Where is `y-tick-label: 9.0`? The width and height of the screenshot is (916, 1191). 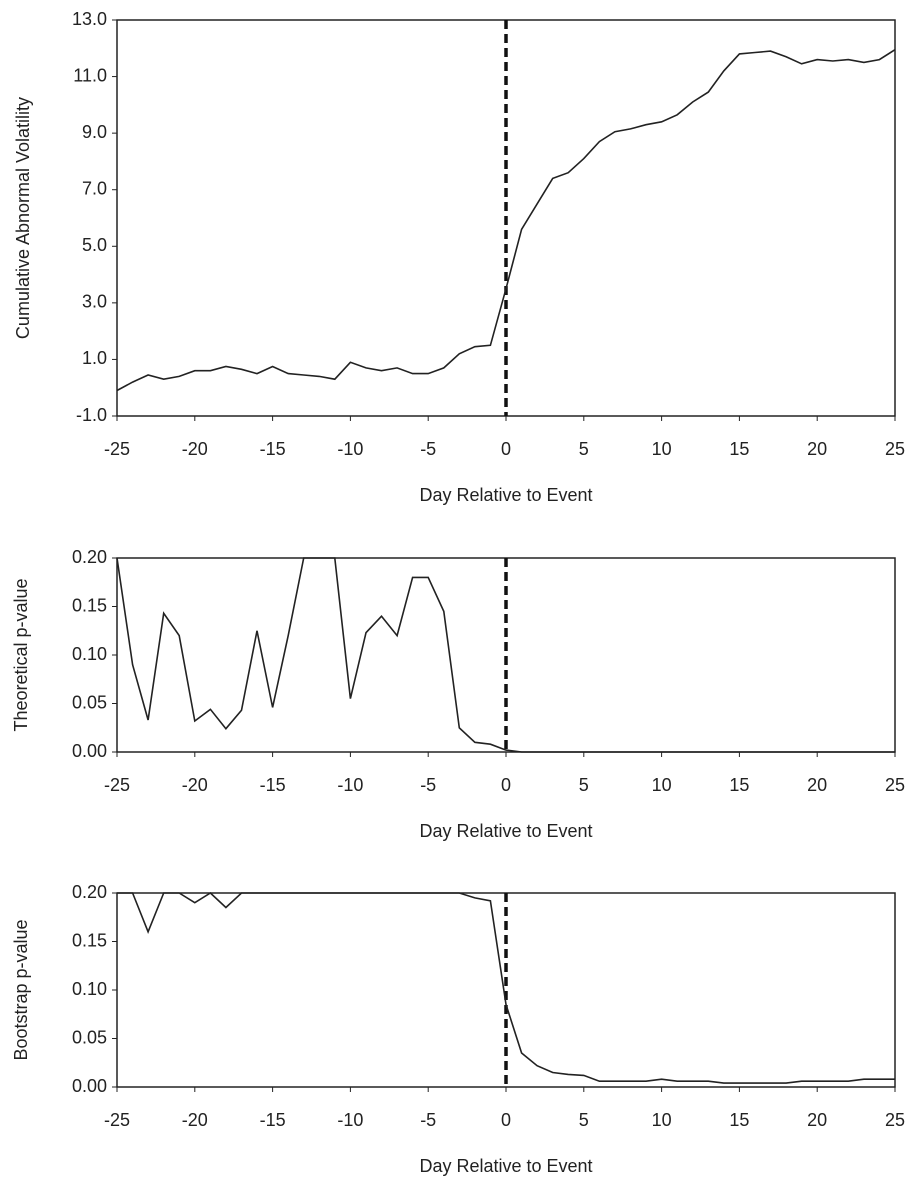 y-tick-label: 9.0 is located at coordinates (94, 132).